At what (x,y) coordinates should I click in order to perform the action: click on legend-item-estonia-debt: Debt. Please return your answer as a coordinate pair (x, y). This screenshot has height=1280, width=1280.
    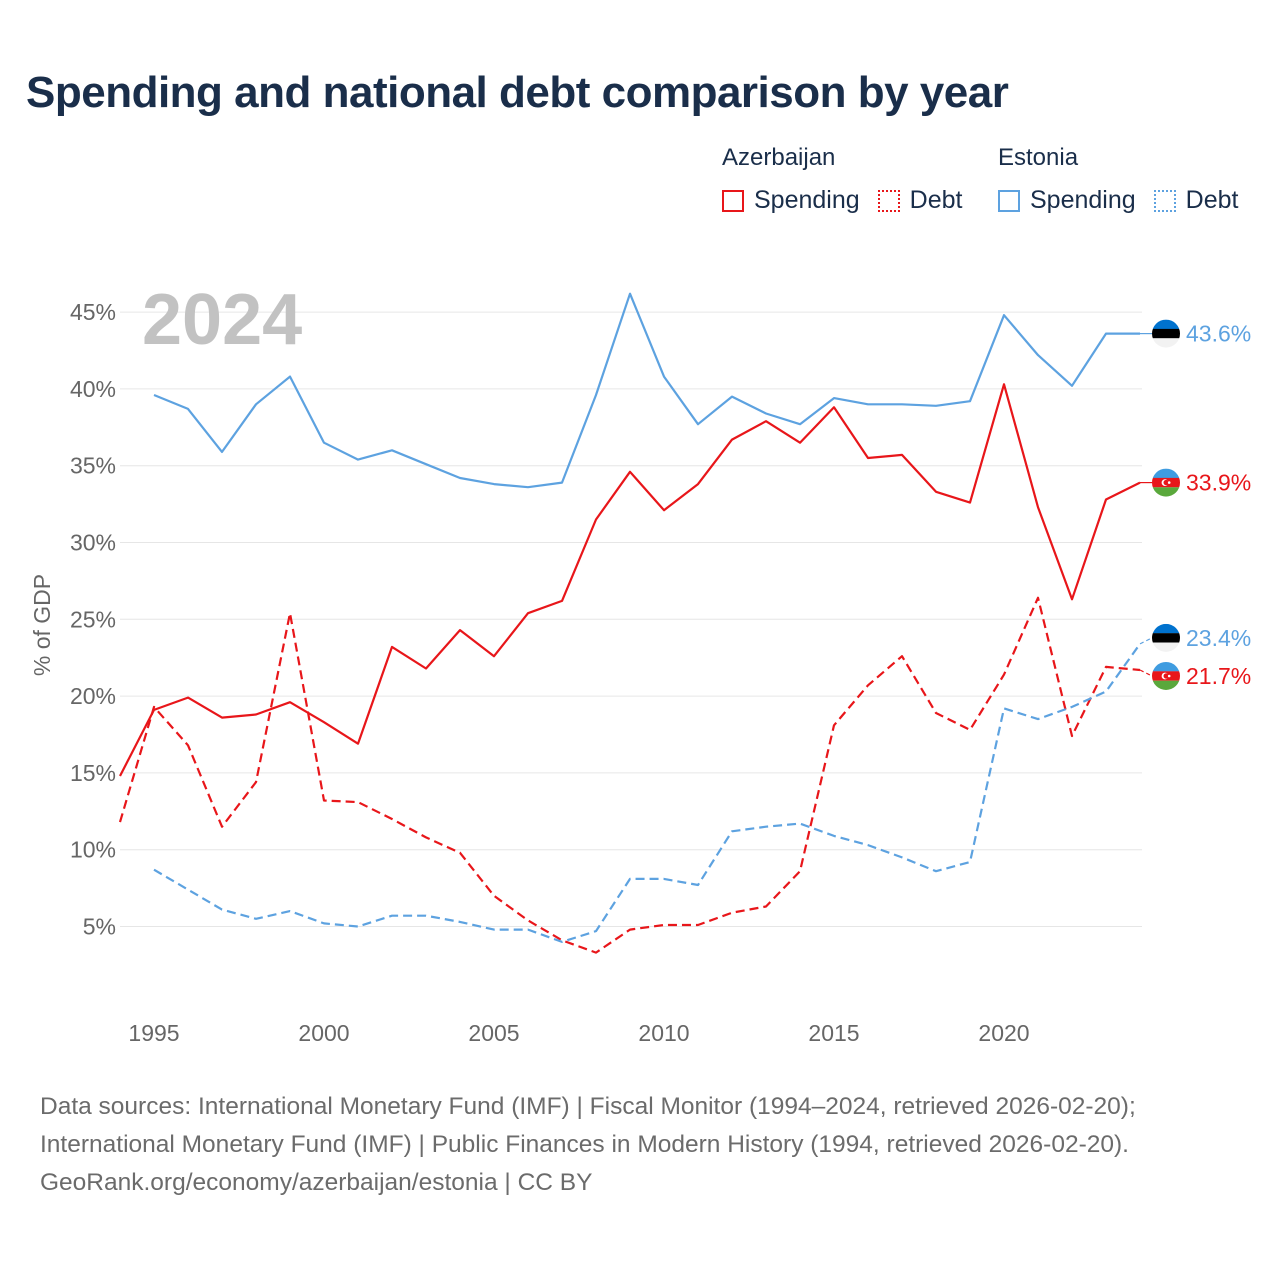
    Looking at the image, I should click on (1196, 200).